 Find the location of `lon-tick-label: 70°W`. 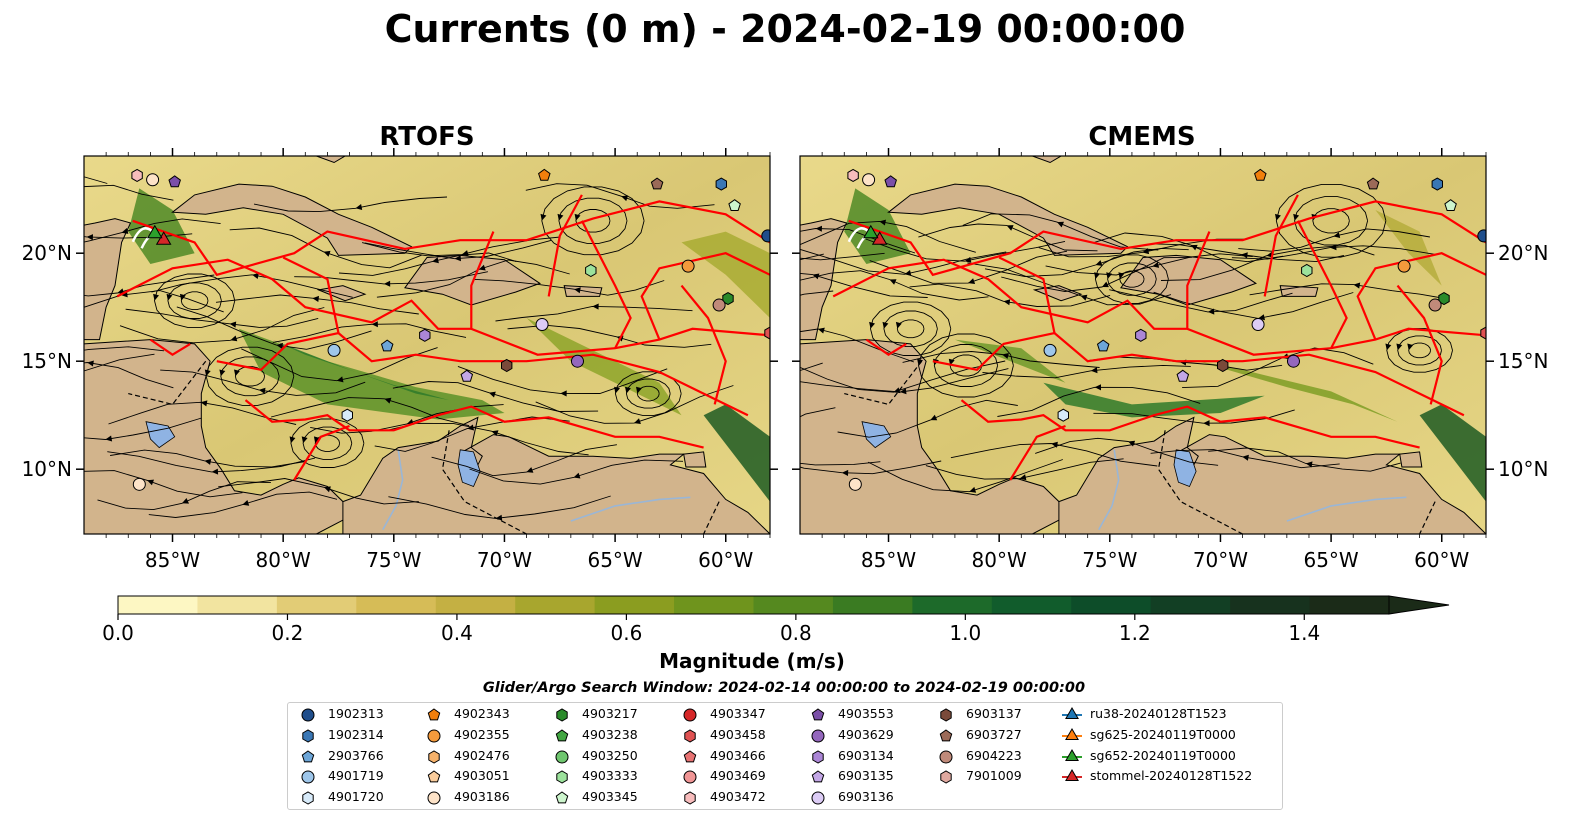

lon-tick-label: 70°W is located at coordinates (504, 560).